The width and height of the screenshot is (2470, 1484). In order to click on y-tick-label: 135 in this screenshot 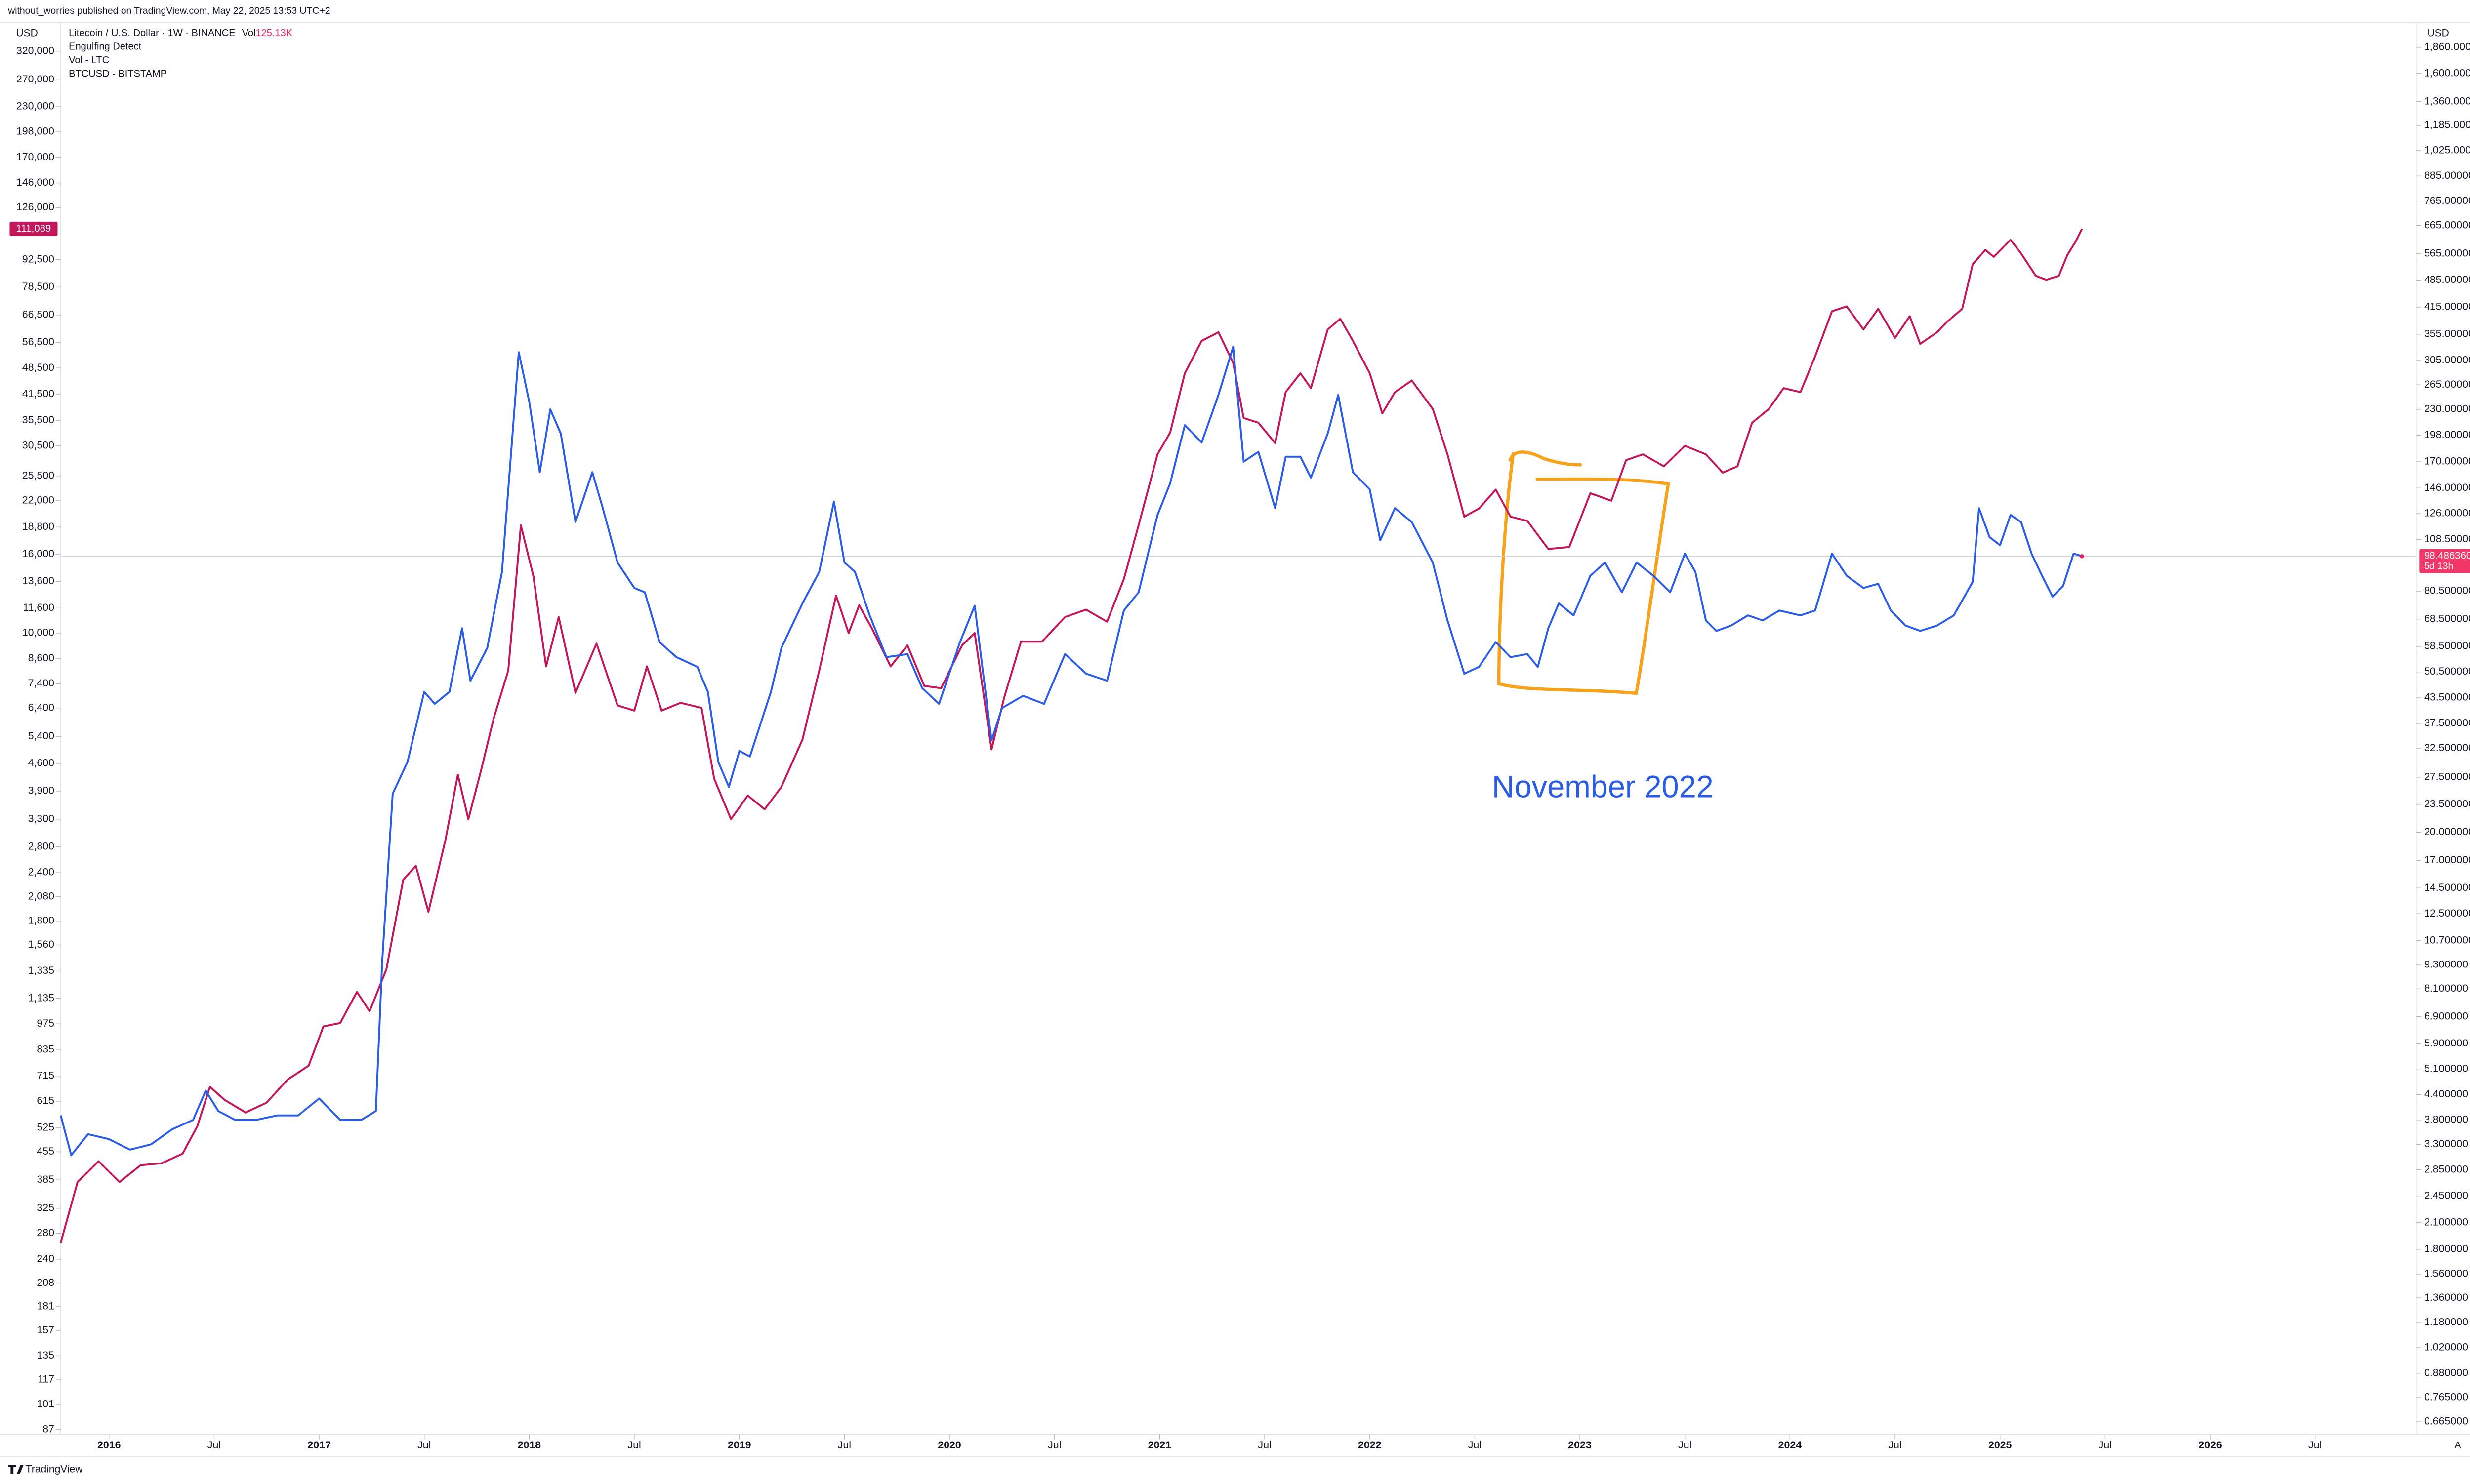, I will do `click(45, 1355)`.